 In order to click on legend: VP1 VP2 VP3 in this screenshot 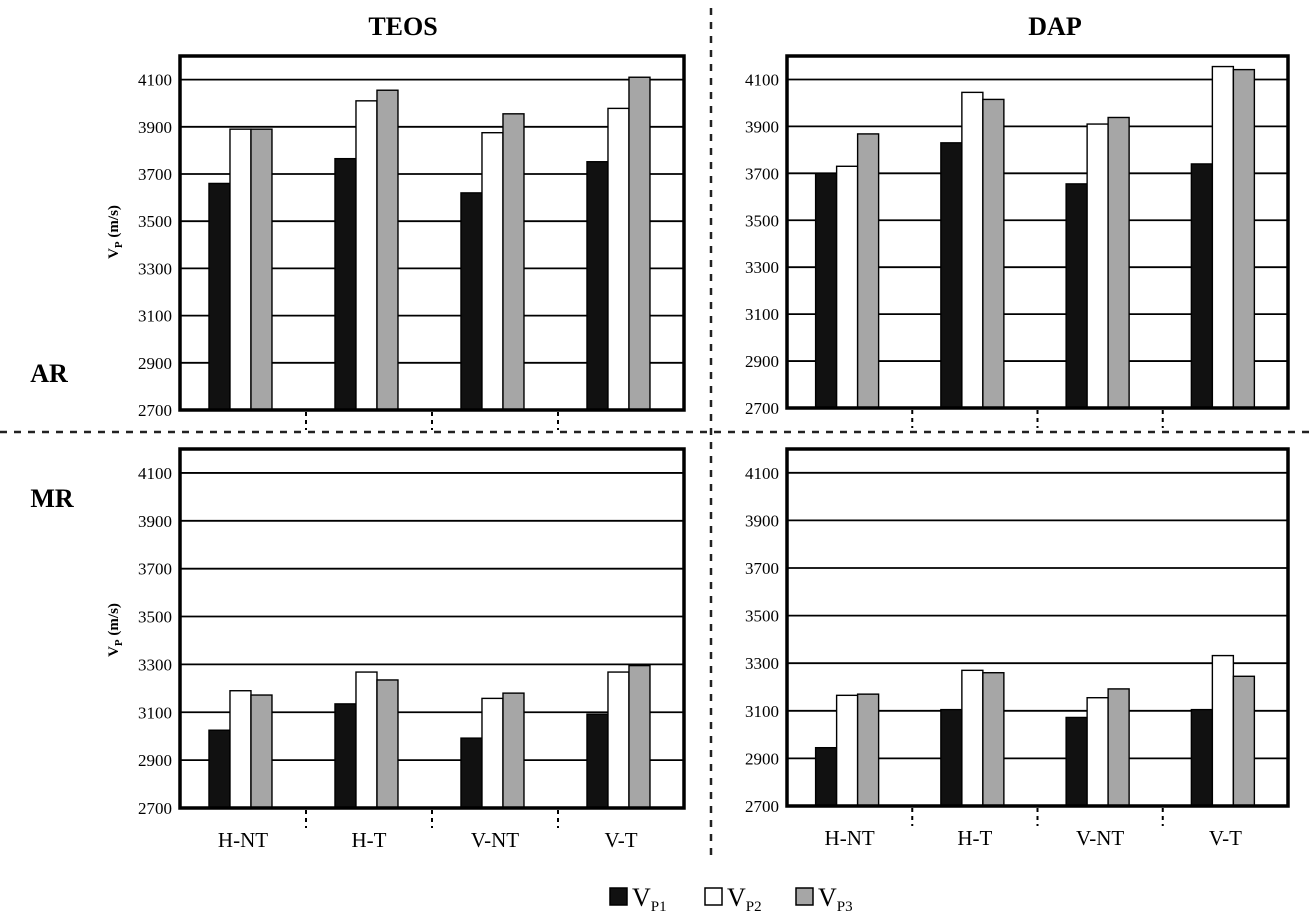, I will do `click(731, 899)`.